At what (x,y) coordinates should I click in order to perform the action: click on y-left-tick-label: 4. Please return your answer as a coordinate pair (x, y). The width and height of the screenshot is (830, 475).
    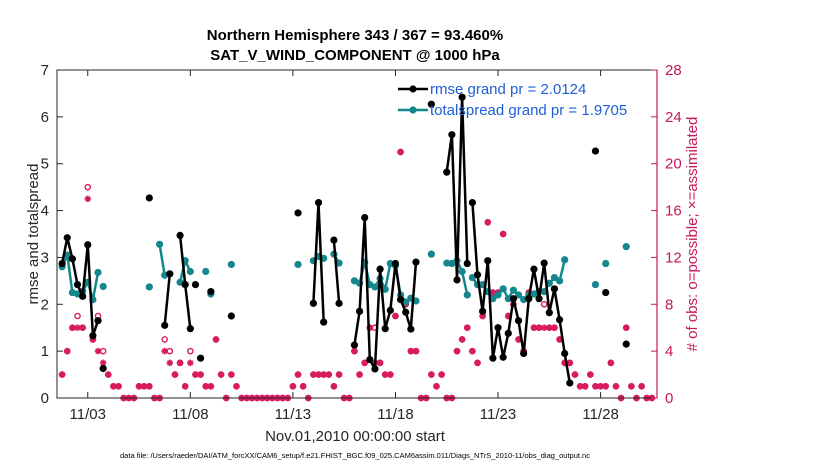
    Looking at the image, I should click on (45, 211).